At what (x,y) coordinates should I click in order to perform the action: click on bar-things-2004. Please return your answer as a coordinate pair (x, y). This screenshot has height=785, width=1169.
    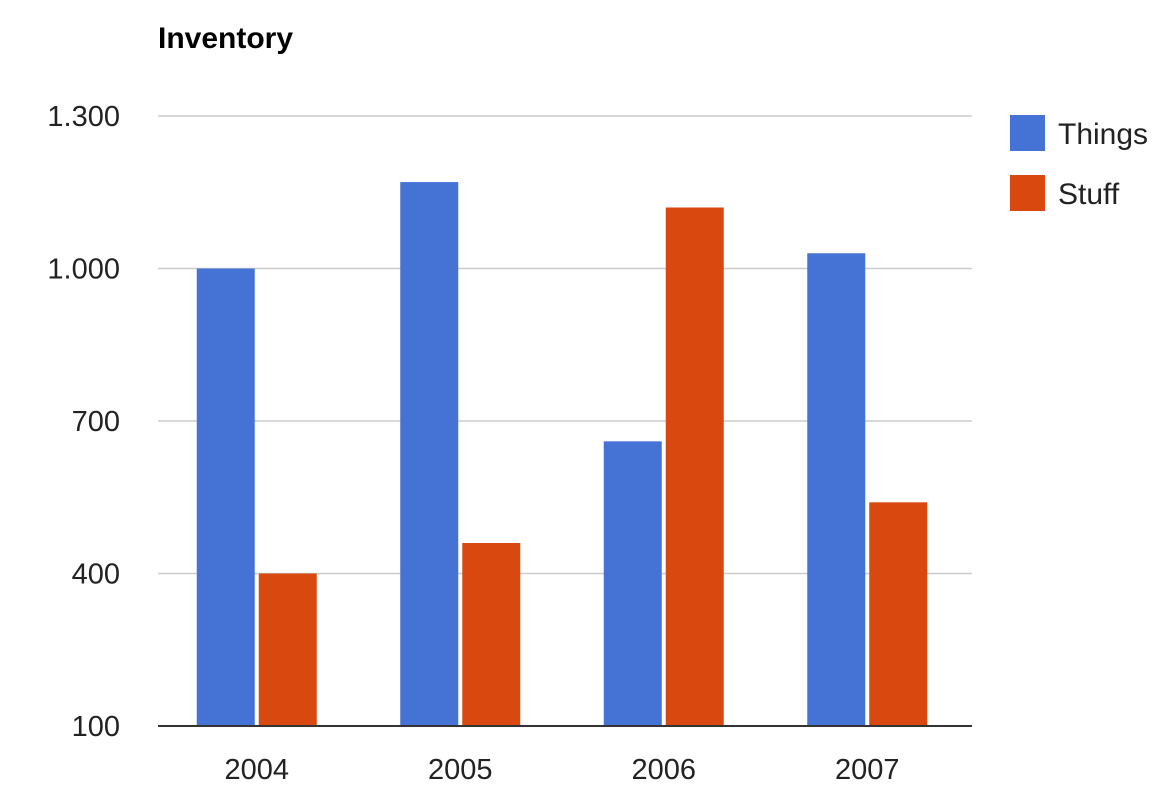
    Looking at the image, I should click on (225, 497).